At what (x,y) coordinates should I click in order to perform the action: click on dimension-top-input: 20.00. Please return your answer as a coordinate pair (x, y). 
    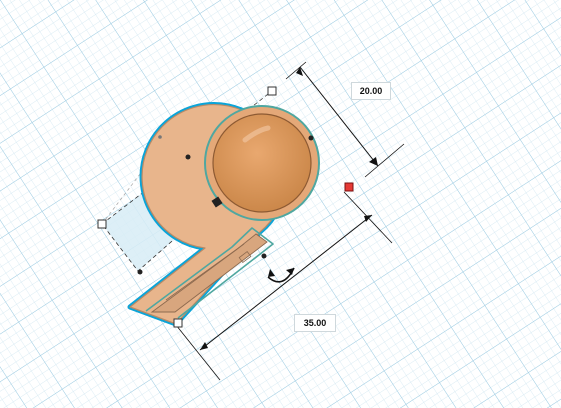
    Looking at the image, I should click on (371, 91).